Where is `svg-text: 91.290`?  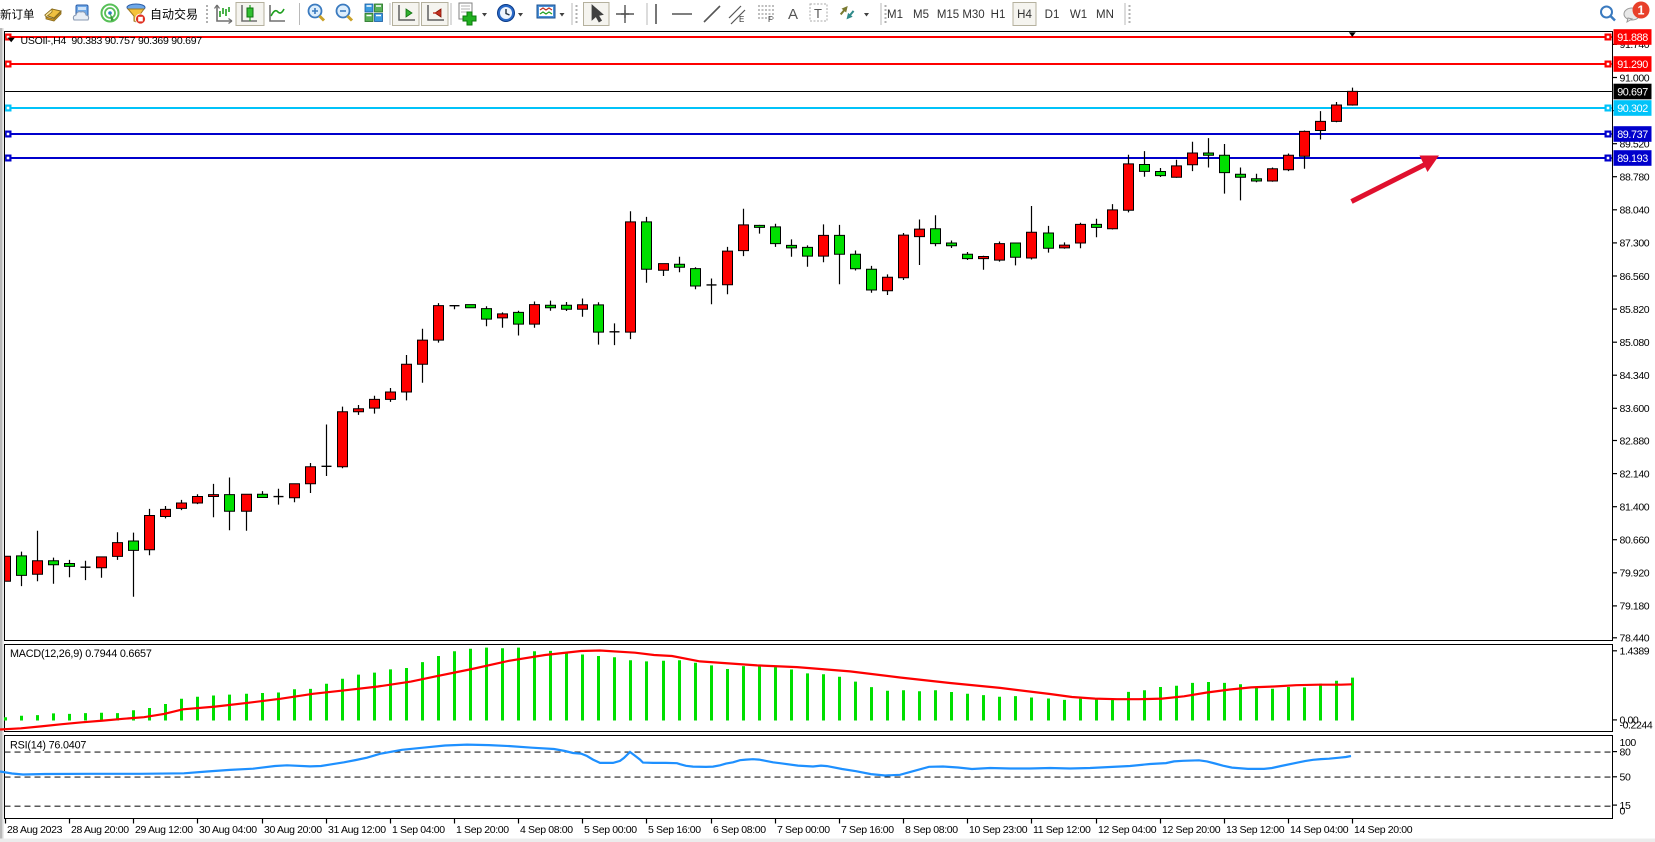
svg-text: 91.290 is located at coordinates (1632, 65).